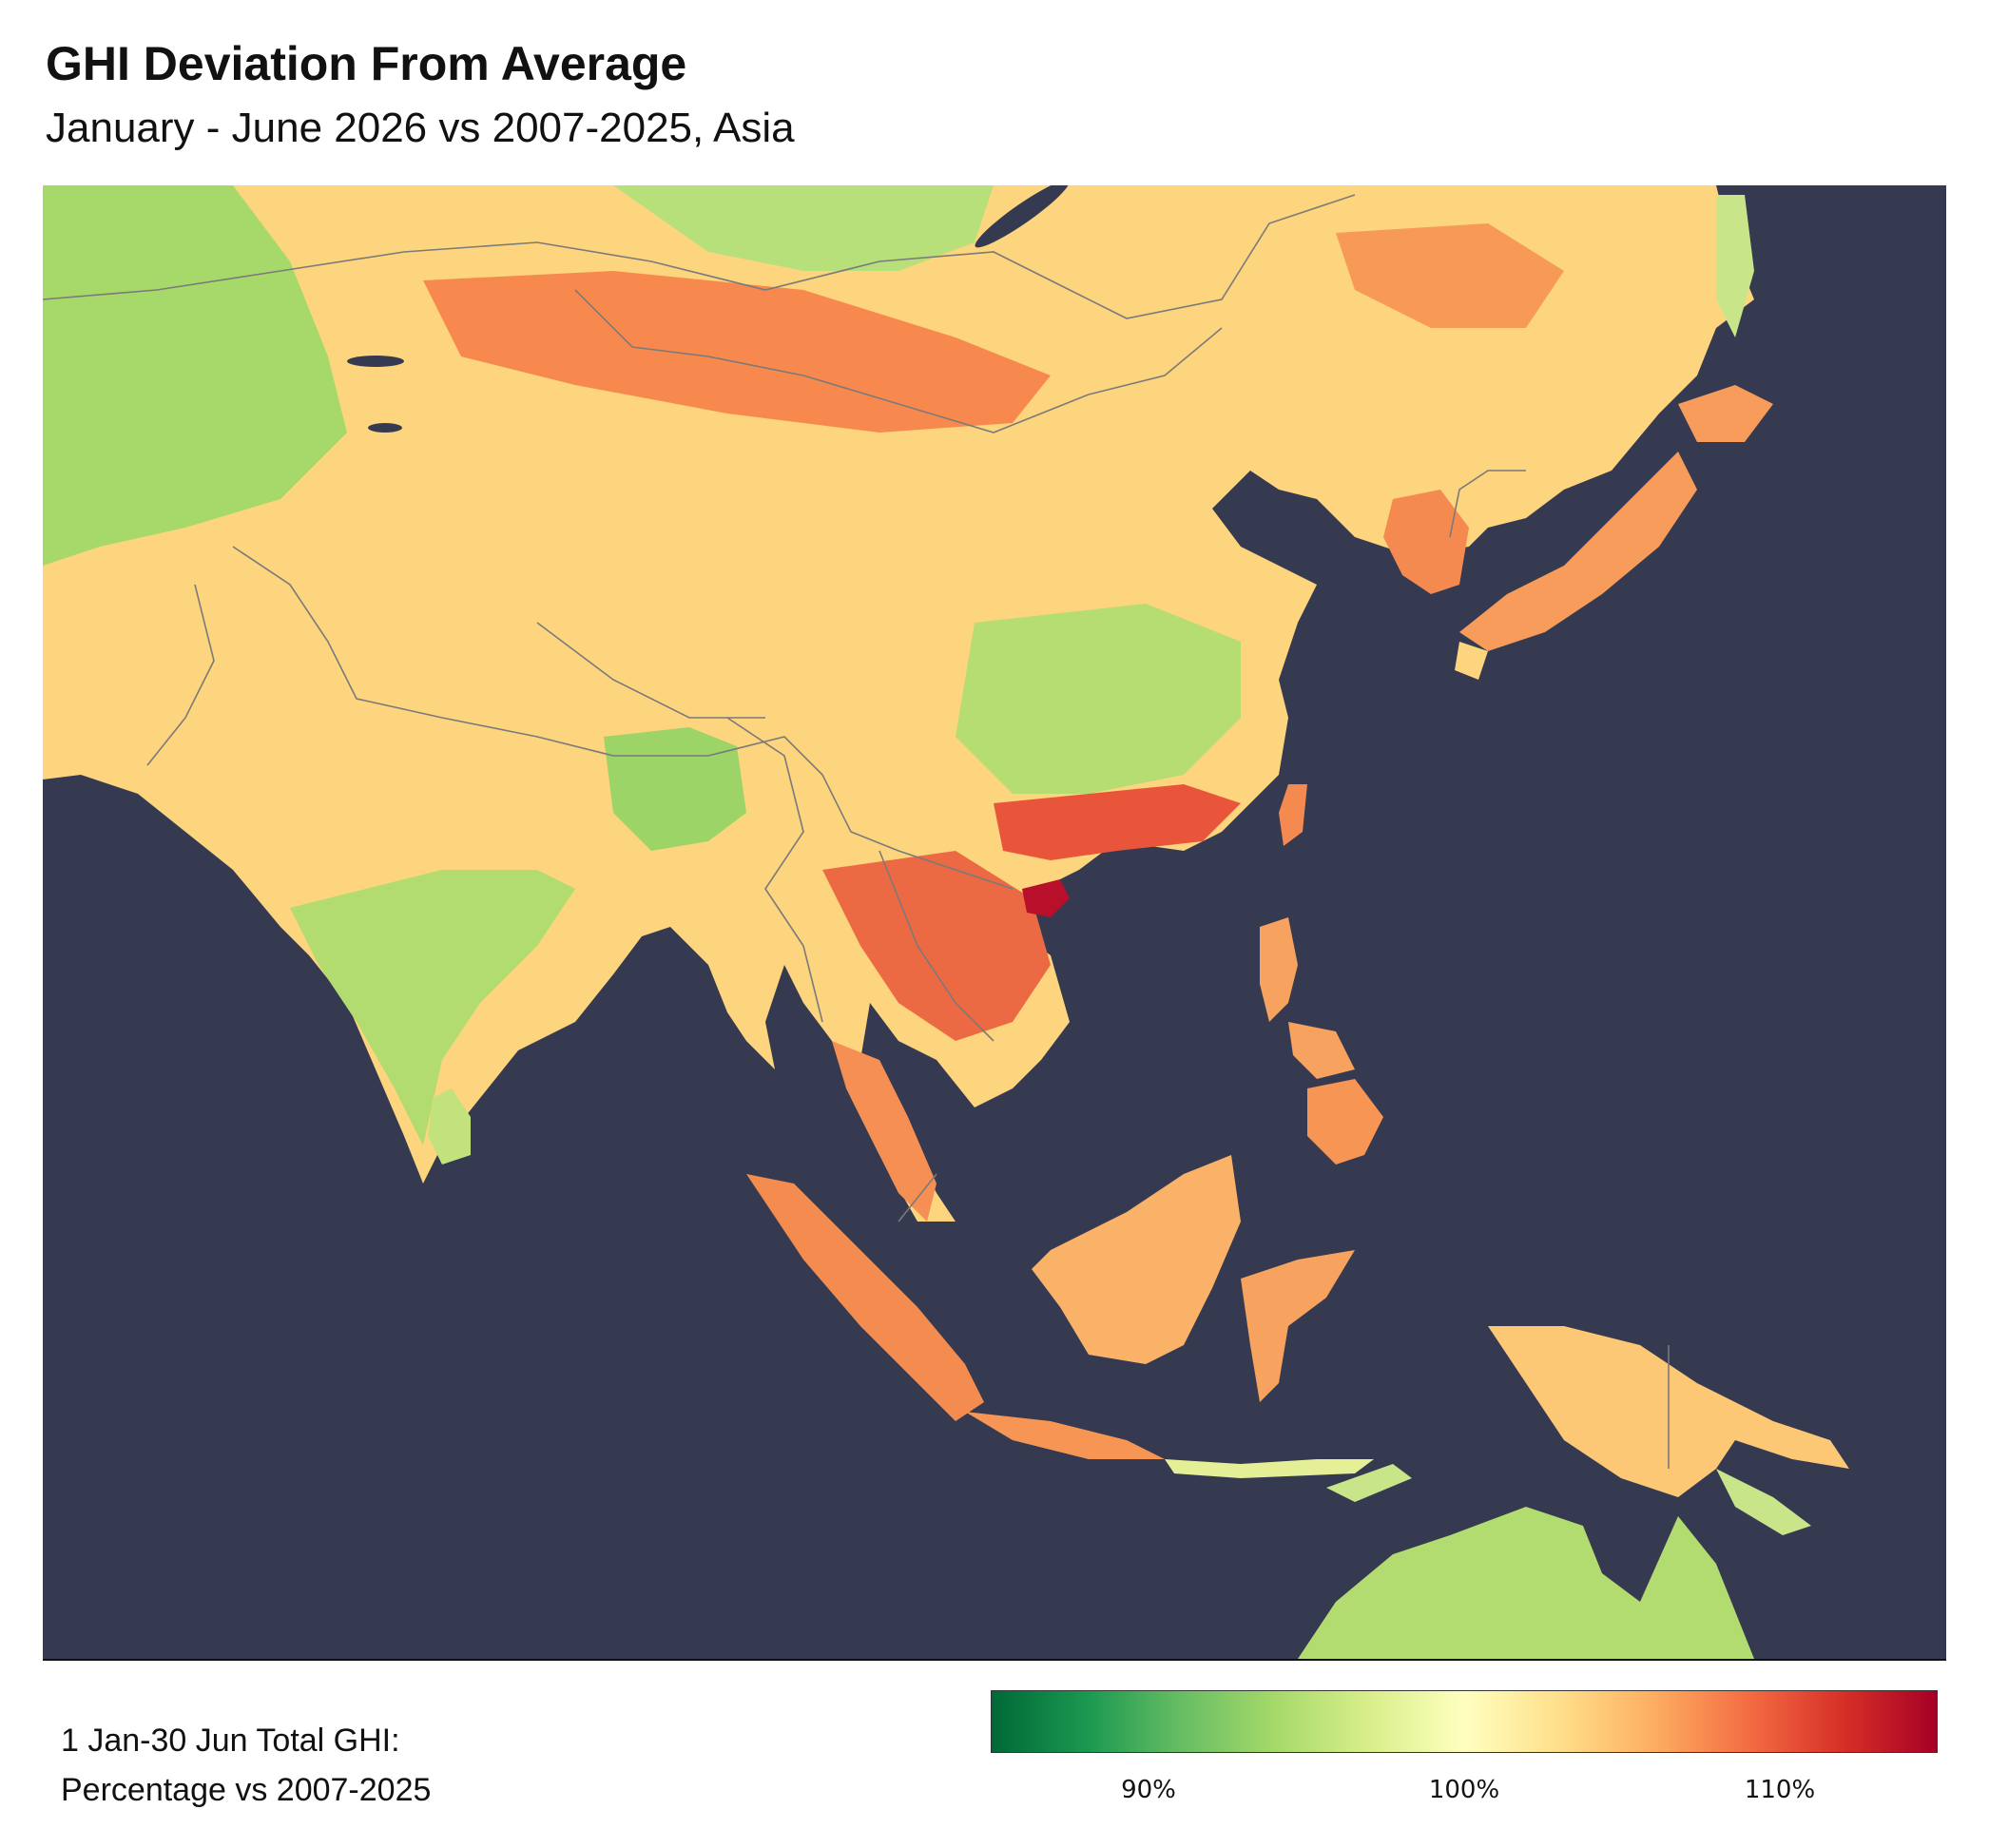  What do you see at coordinates (1345, 1122) in the screenshot?
I see `philippines-mindanao` at bounding box center [1345, 1122].